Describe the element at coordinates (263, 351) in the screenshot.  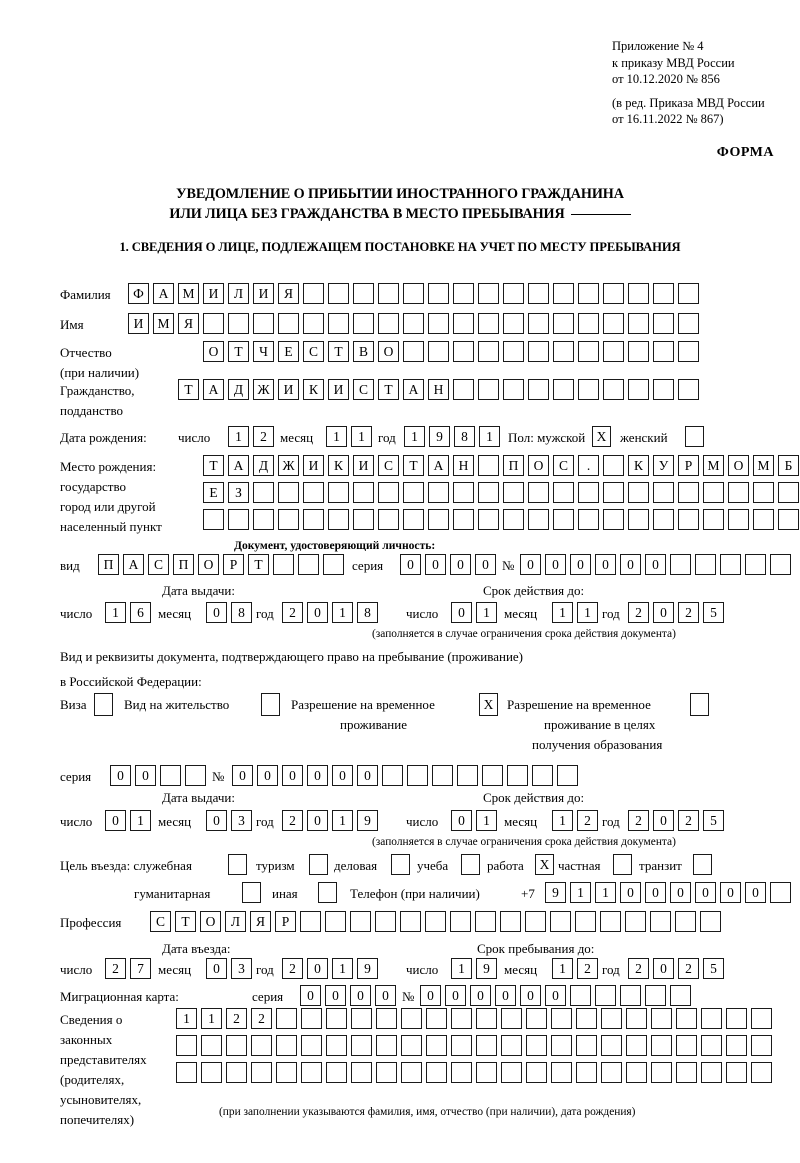
I see `char-cell: Ч` at that location.